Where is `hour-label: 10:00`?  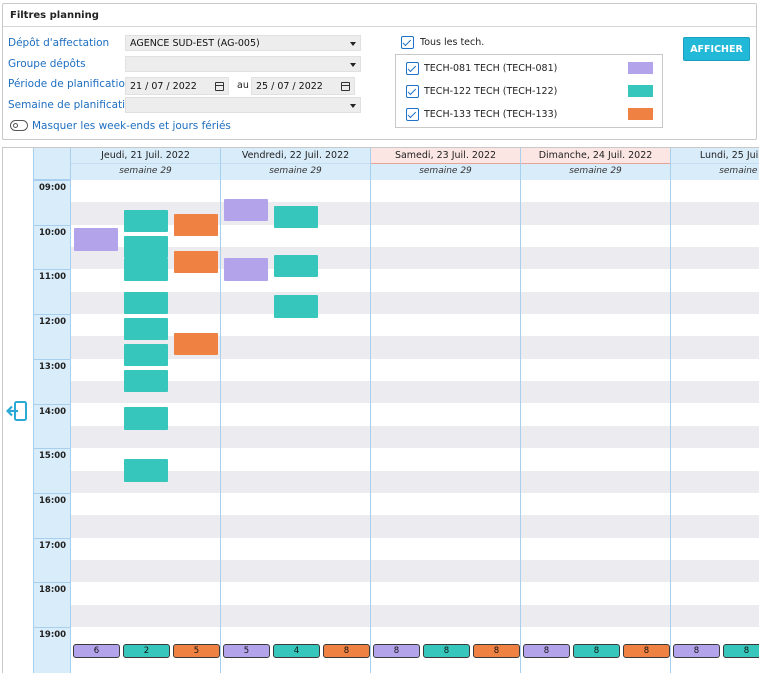 hour-label: 10:00 is located at coordinates (53, 232).